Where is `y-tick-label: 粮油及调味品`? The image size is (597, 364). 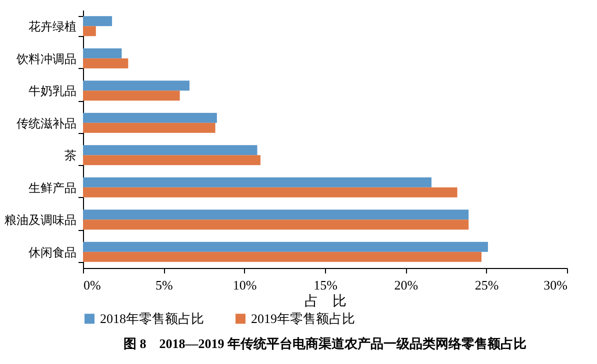 y-tick-label: 粮油及调味品 is located at coordinates (40, 220).